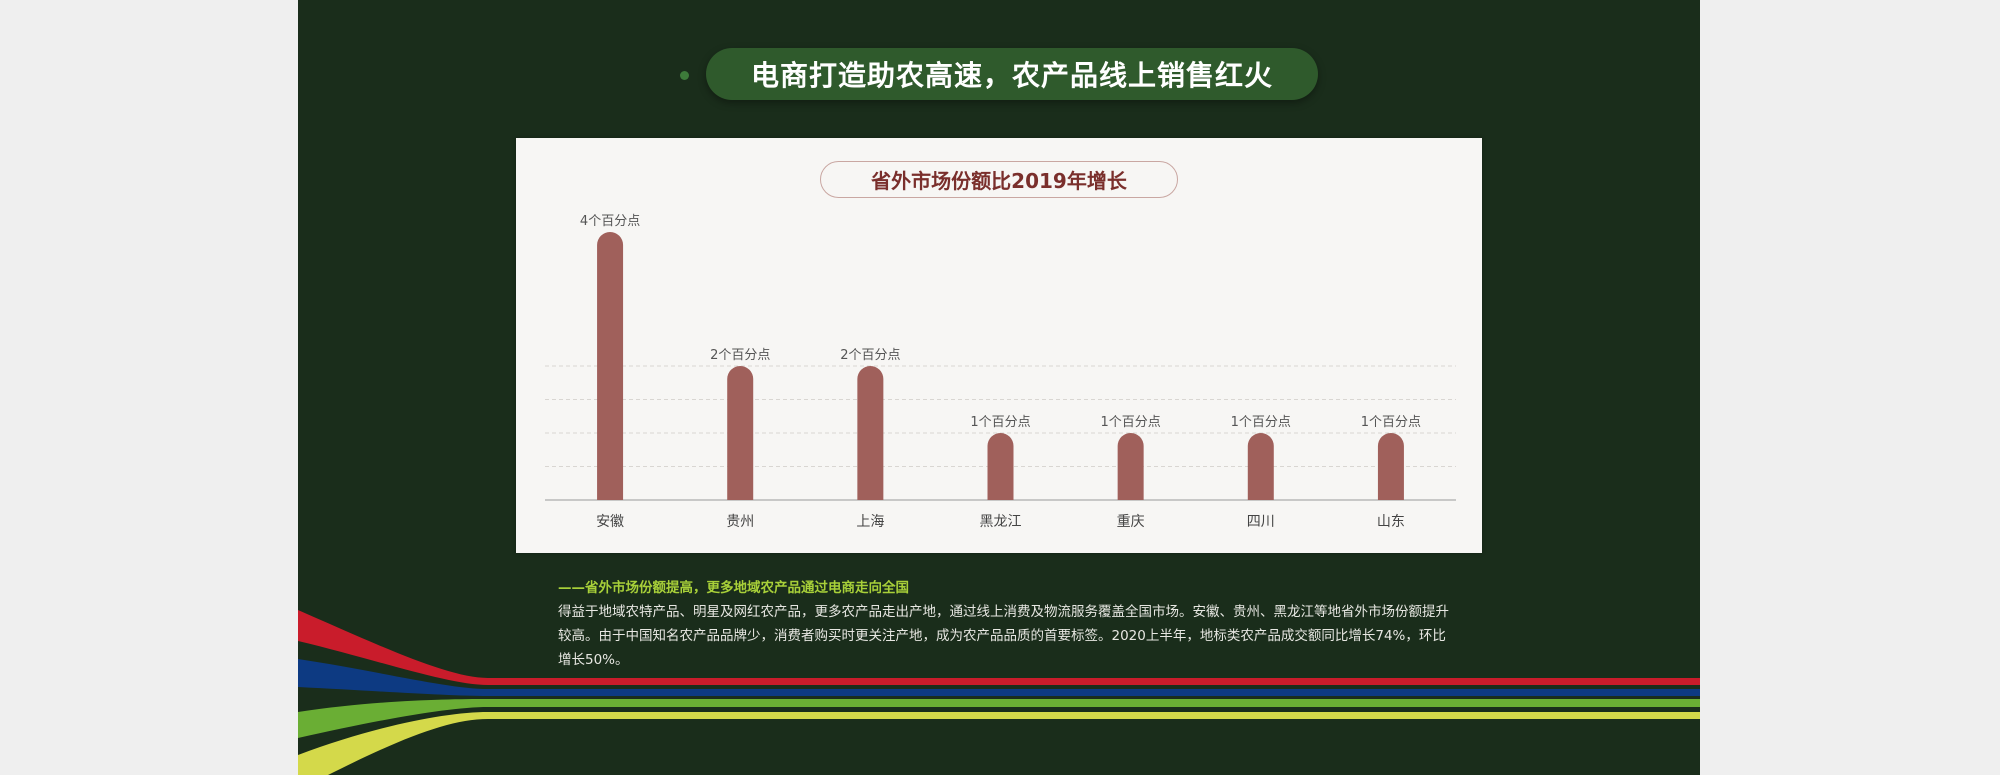 The height and width of the screenshot is (775, 2000). I want to click on category-label: 安徽, so click(610, 522).